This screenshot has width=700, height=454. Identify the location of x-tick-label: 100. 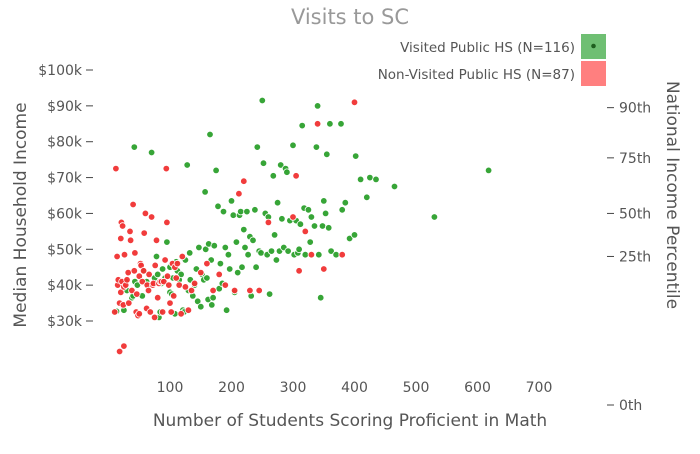
(170, 388).